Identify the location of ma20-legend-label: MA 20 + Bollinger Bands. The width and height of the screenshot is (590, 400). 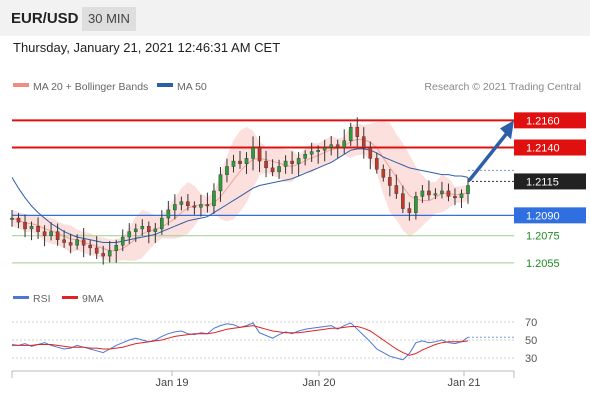
(90, 87).